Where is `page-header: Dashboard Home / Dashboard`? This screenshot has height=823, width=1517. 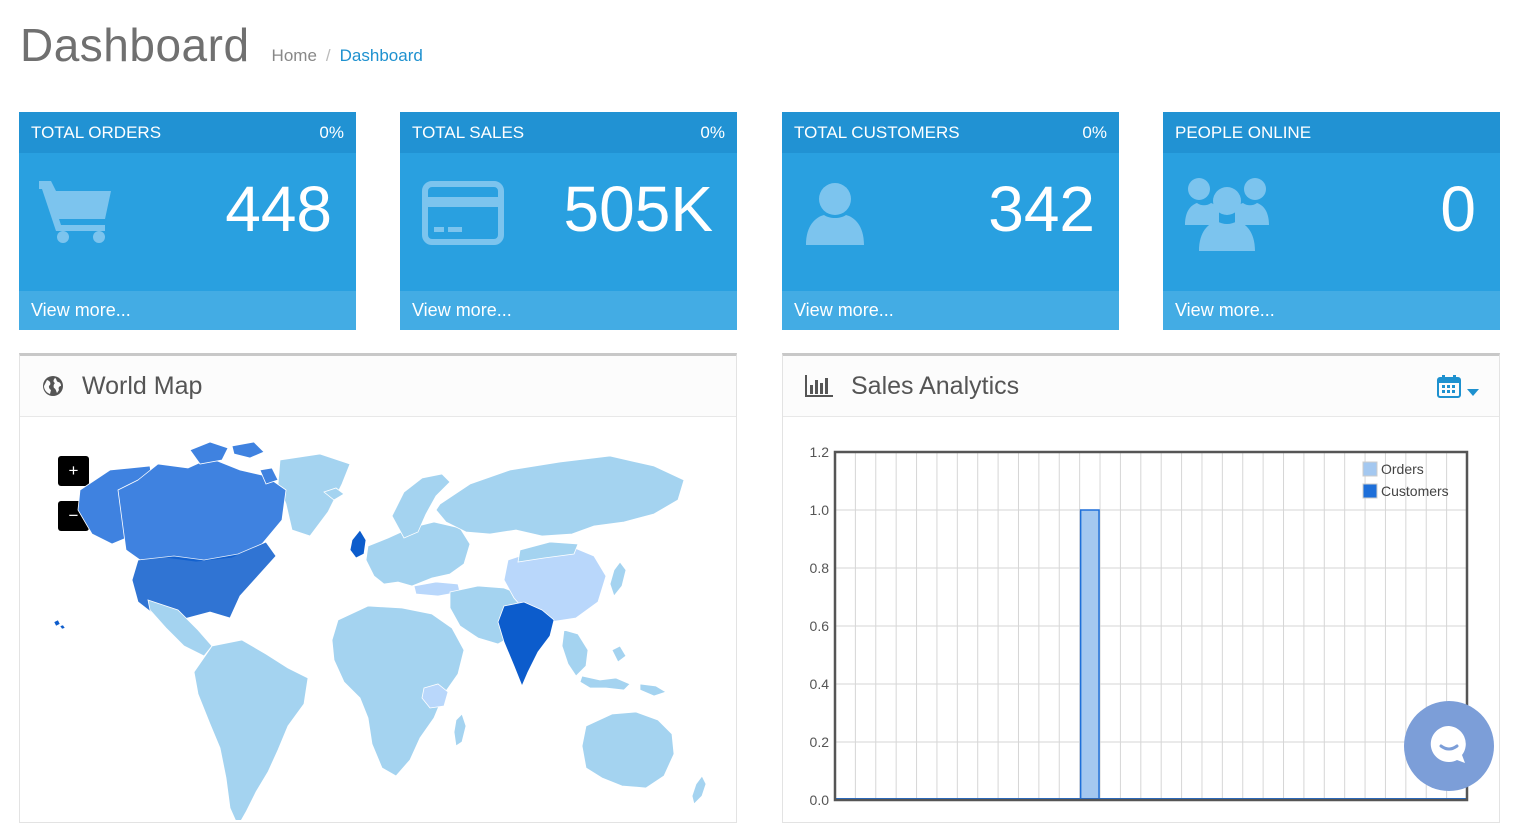
page-header: Dashboard Home / Dashboard is located at coordinates (221, 45).